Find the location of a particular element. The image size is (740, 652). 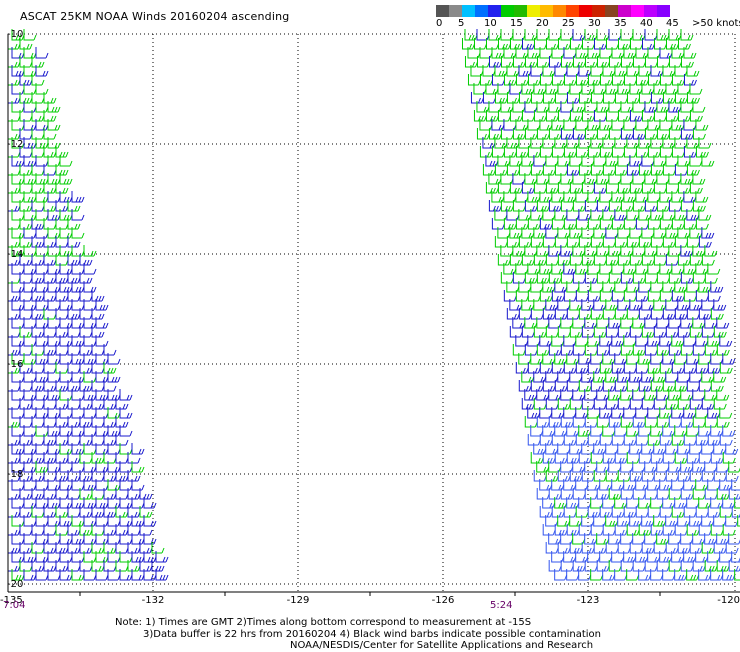

lat-label: -10 is located at coordinates (15, 34).